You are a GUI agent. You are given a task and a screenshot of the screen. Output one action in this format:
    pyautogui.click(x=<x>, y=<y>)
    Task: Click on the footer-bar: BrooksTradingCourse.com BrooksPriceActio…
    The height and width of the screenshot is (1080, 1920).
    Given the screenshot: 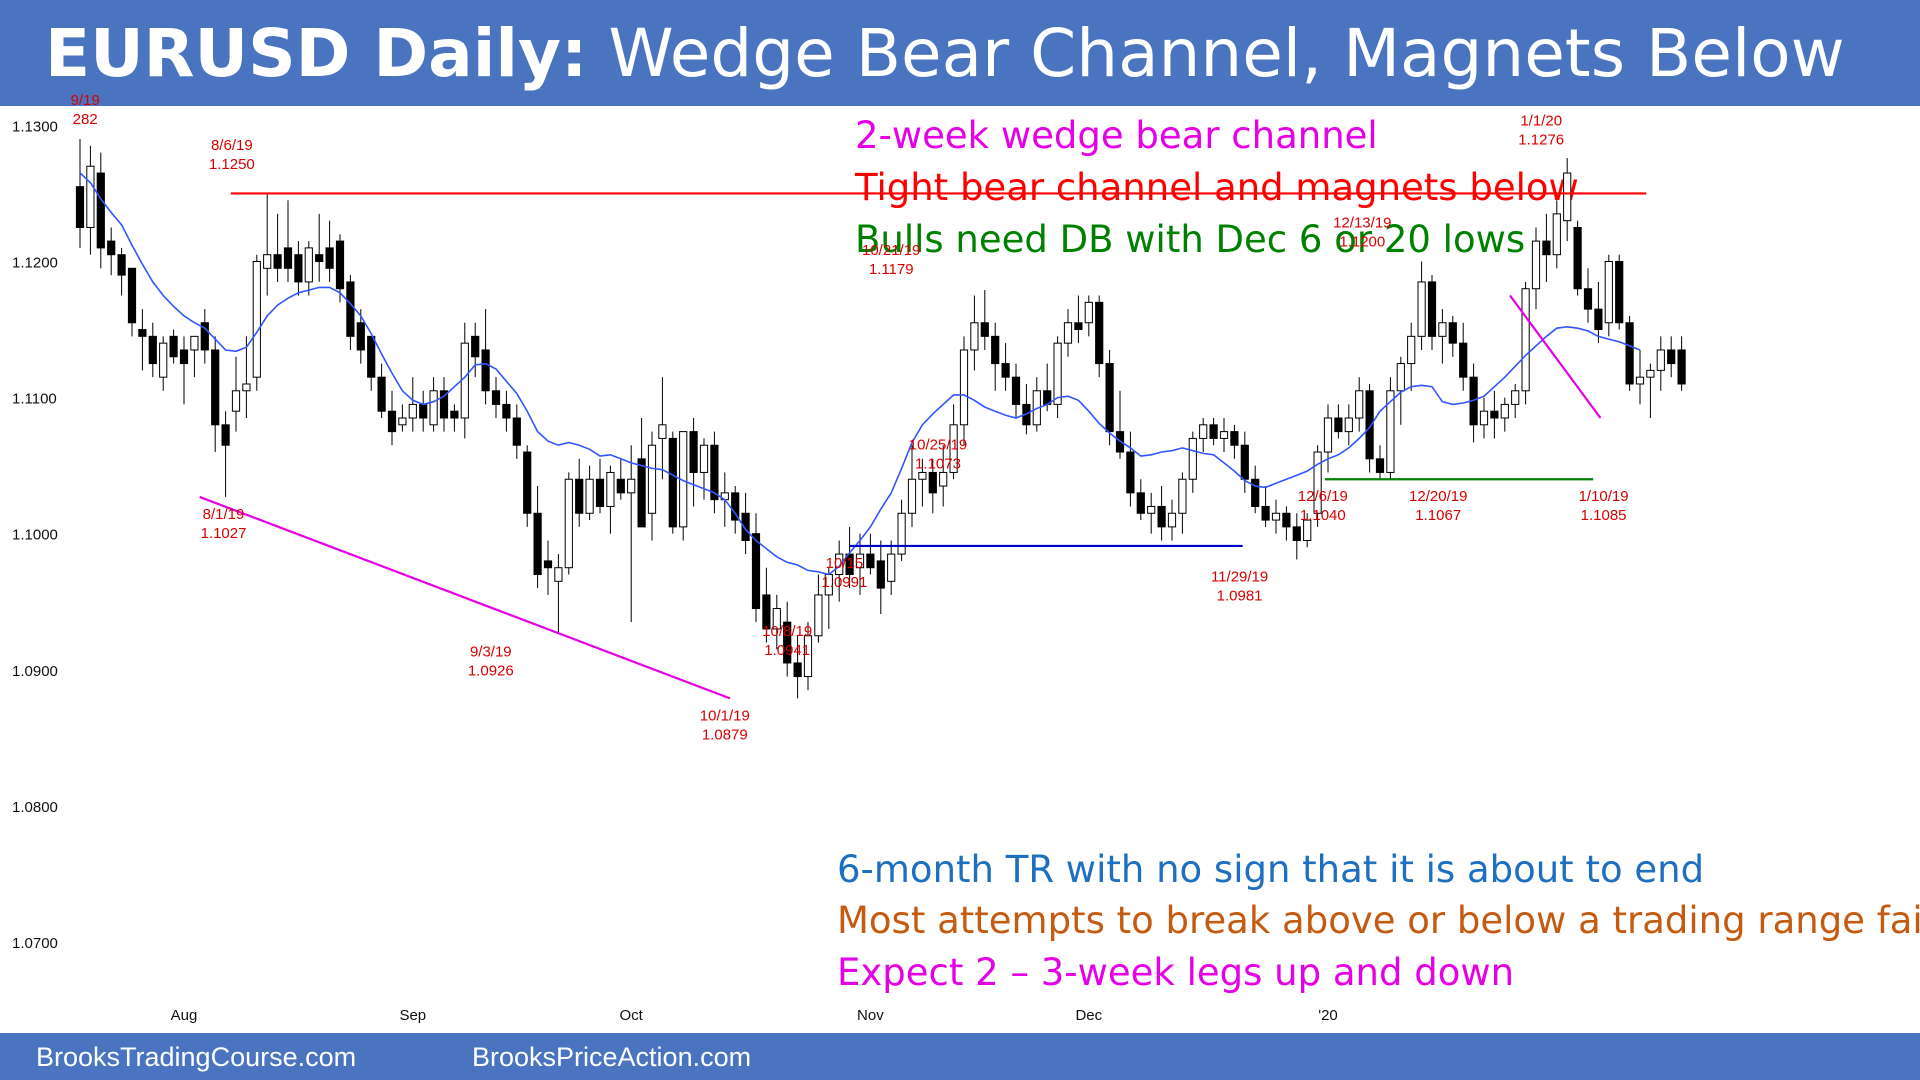 What is the action you would take?
    pyautogui.click(x=960, y=1056)
    